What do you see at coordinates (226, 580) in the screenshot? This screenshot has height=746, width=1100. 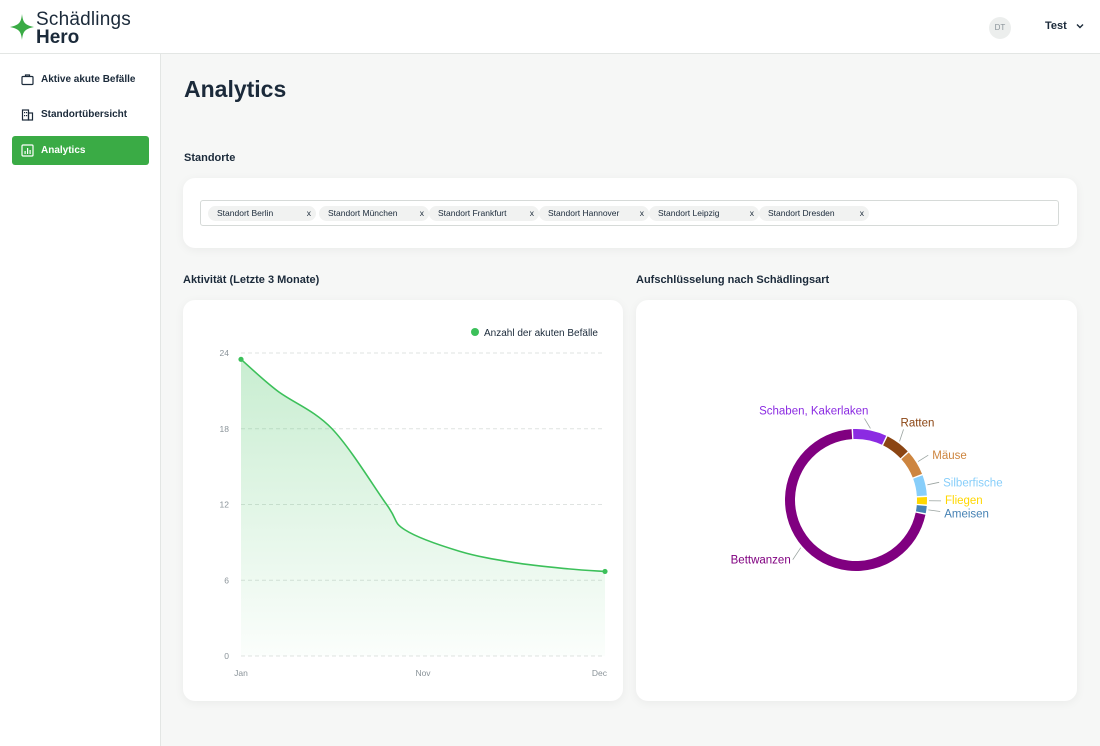 I see `y-tick-label: 6` at bounding box center [226, 580].